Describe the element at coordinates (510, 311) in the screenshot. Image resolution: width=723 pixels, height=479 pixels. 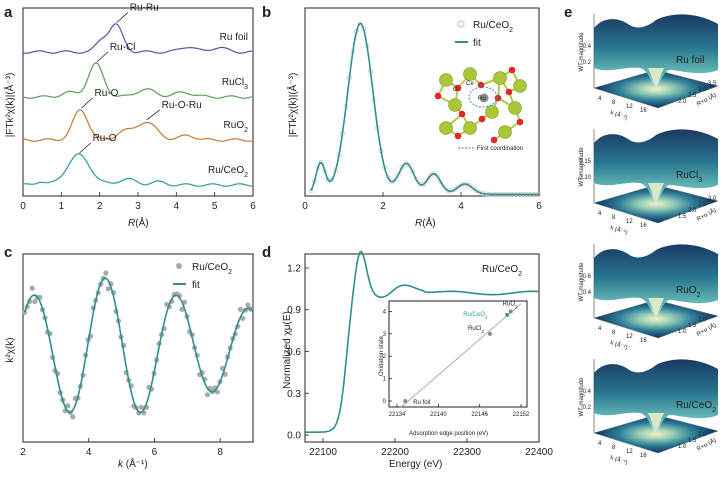
I see `inset-point` at that location.